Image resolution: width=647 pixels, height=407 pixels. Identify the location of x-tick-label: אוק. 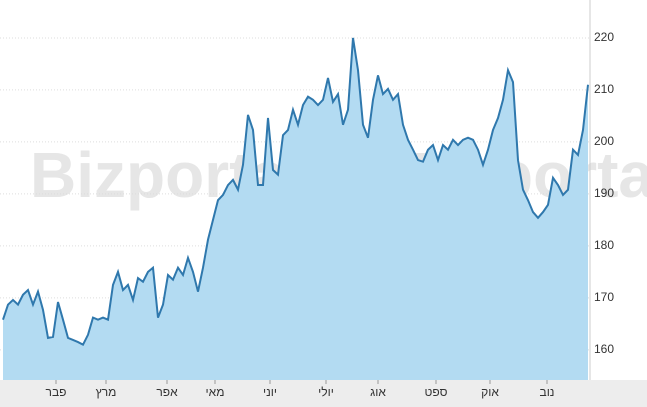
(490, 392).